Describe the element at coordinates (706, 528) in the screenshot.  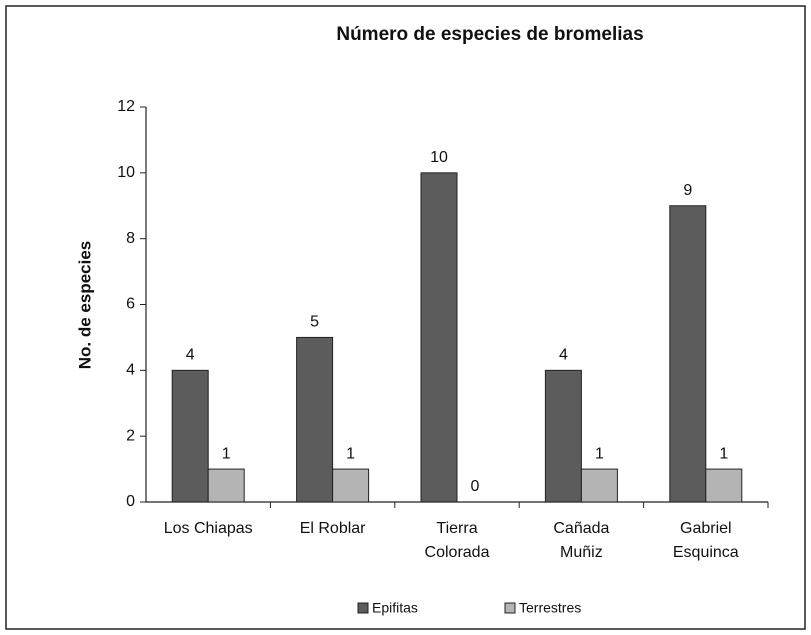
I see `x-tick-label: Gabriel` at that location.